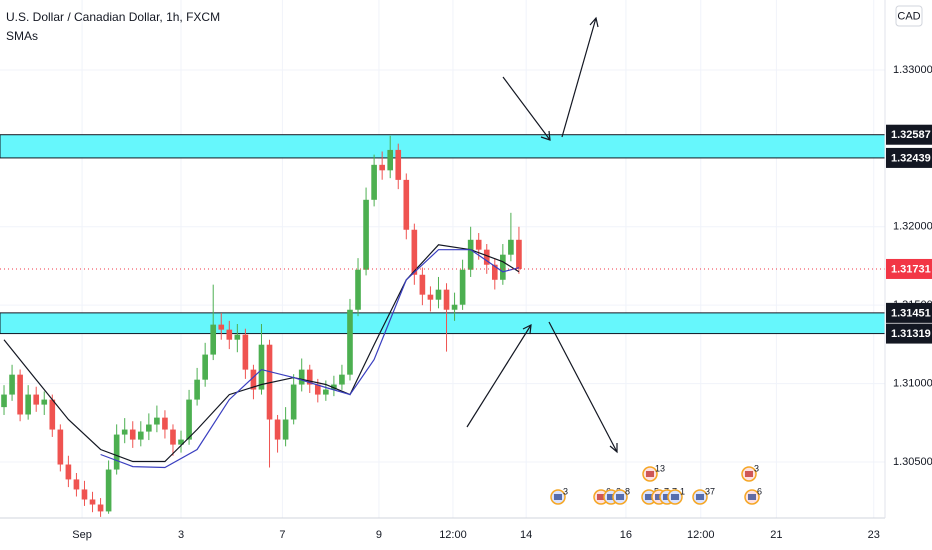 This screenshot has width=932, height=550. Describe the element at coordinates (181, 535) in the screenshot. I see `x-tick-label: 3` at that location.